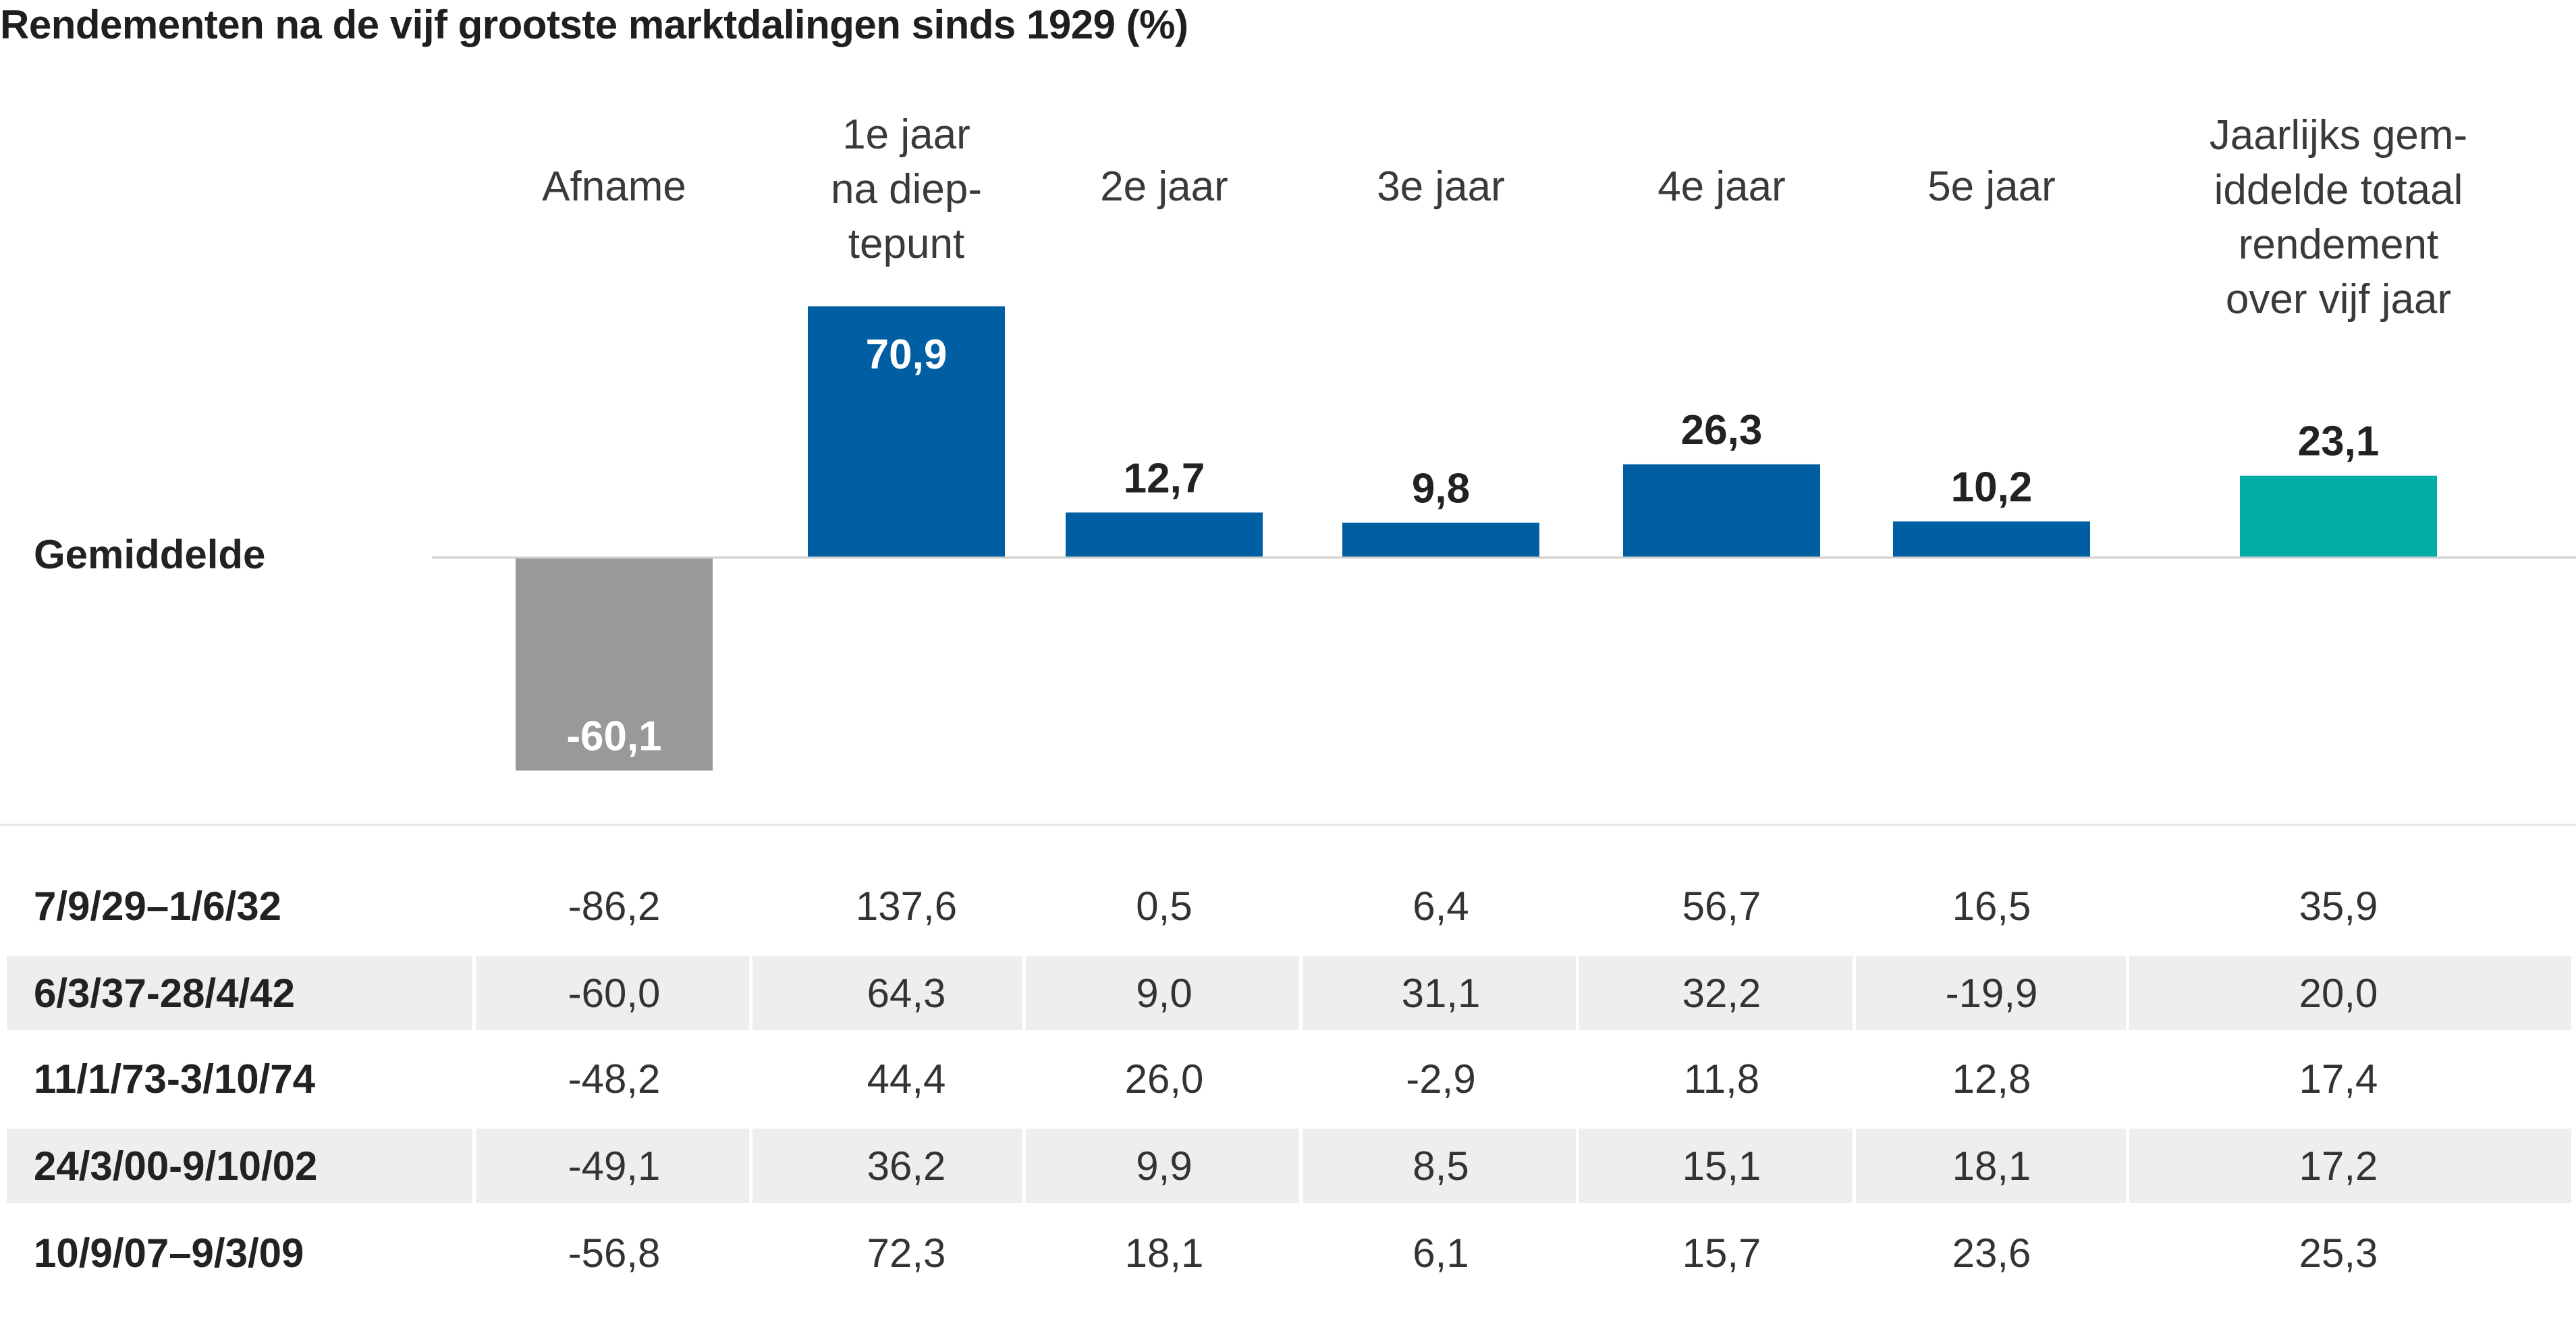  What do you see at coordinates (907, 993) in the screenshot?
I see `table-cell: 64,3` at bounding box center [907, 993].